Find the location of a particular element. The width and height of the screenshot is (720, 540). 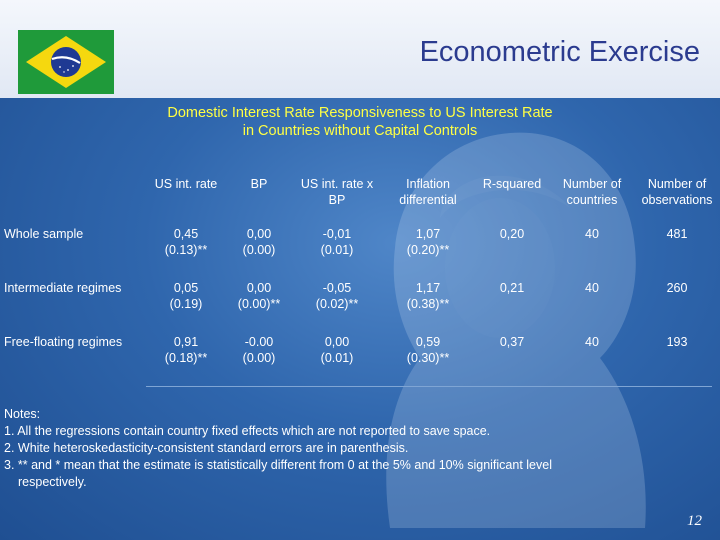

row-label: Intermediate regimes is located at coordinates (63, 288).